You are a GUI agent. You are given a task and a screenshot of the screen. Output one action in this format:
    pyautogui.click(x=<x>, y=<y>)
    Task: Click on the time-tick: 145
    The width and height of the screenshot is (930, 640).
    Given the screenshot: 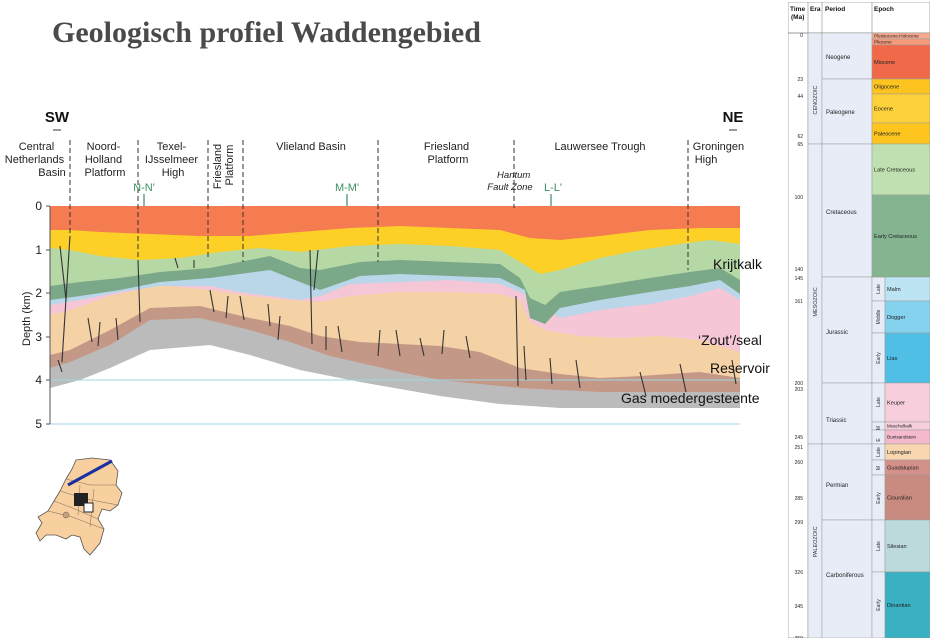 What is the action you would take?
    pyautogui.click(x=799, y=279)
    